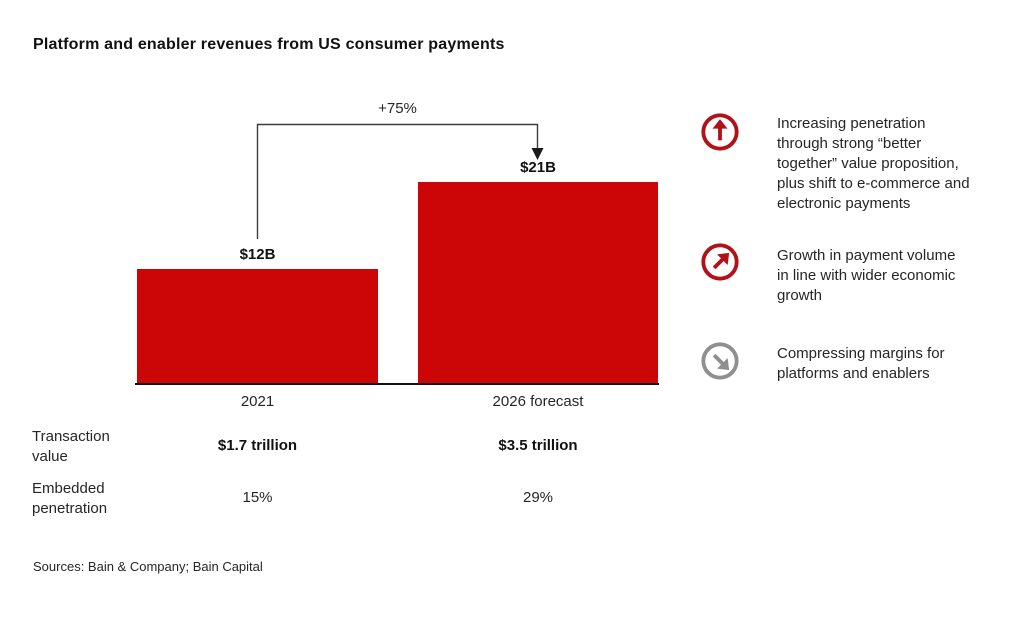 Image resolution: width=1024 pixels, height=618 pixels. What do you see at coordinates (257, 401) in the screenshot?
I see `x-axis-label-2021: 2021` at bounding box center [257, 401].